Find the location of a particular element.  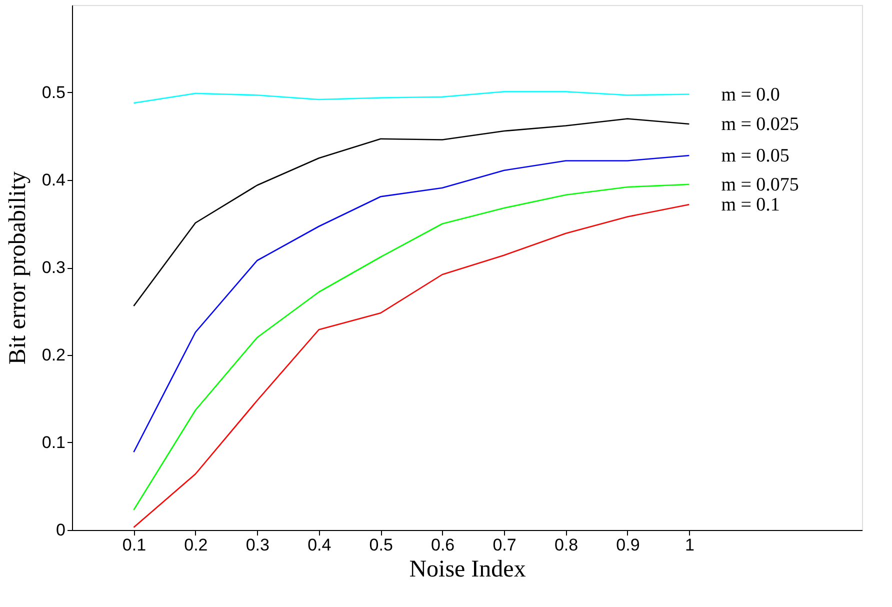

y-tick-label: 0.3 is located at coordinates (54, 267).